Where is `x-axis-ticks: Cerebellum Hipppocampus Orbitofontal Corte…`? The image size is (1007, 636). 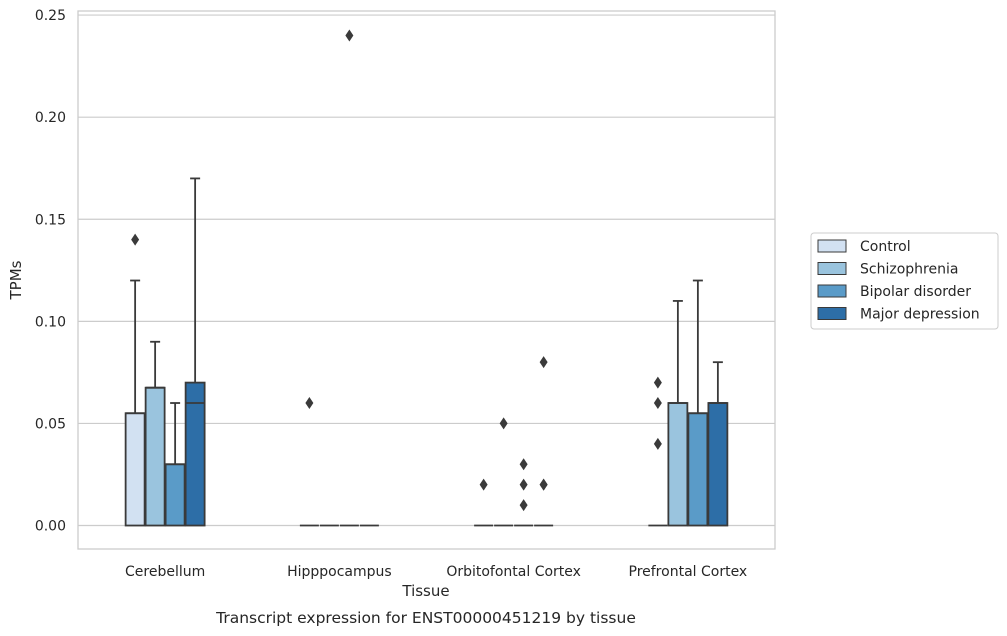 x-axis-ticks: Cerebellum Hipppocampus Orbitofontal Corte… is located at coordinates (436, 572).